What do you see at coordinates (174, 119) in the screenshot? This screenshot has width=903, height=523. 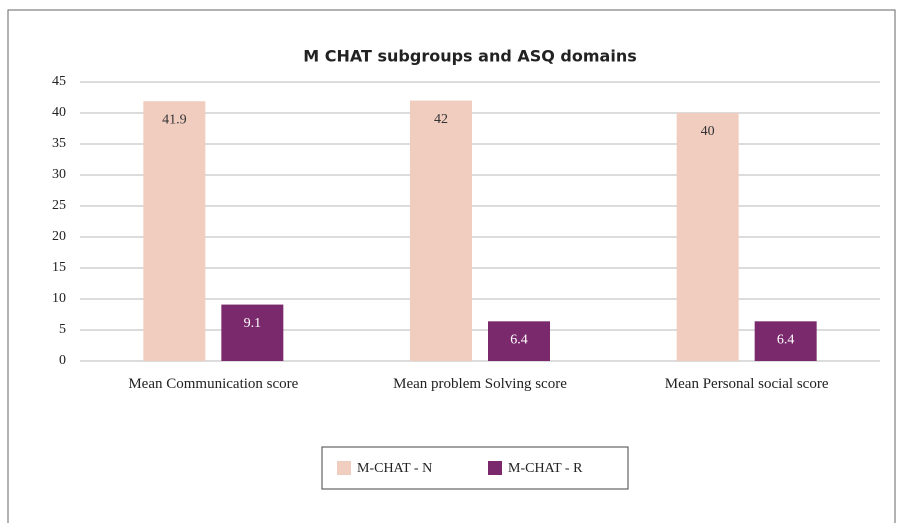 I see `data-label: 41.9` at bounding box center [174, 119].